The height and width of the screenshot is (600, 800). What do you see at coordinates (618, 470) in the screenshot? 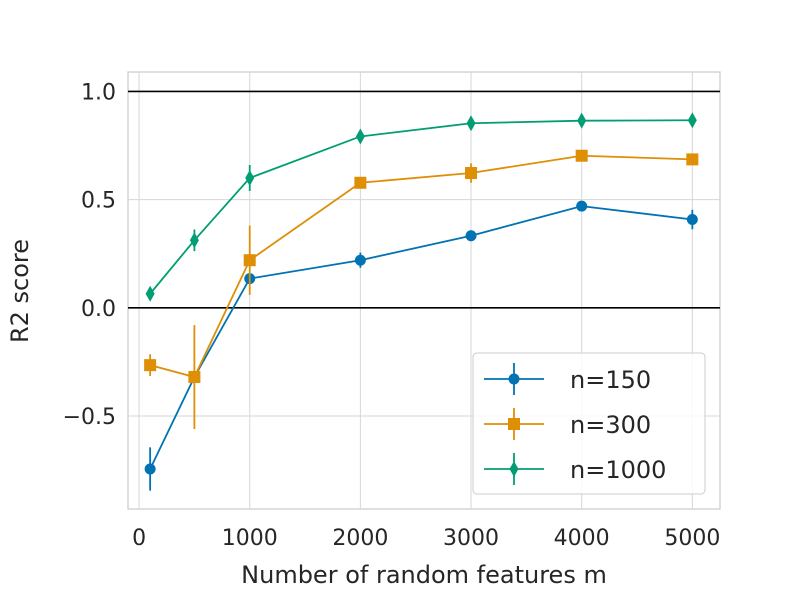
I see `legend-label: n=1000` at bounding box center [618, 470].